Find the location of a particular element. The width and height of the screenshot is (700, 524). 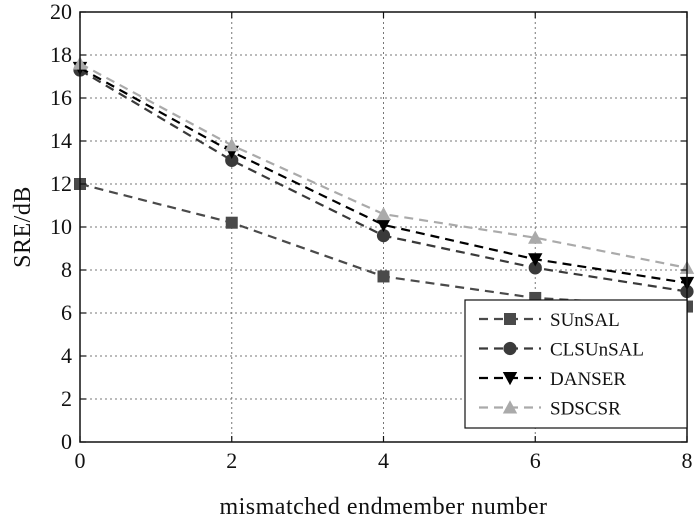

legend-item: SUnSAL is located at coordinates (549, 320).